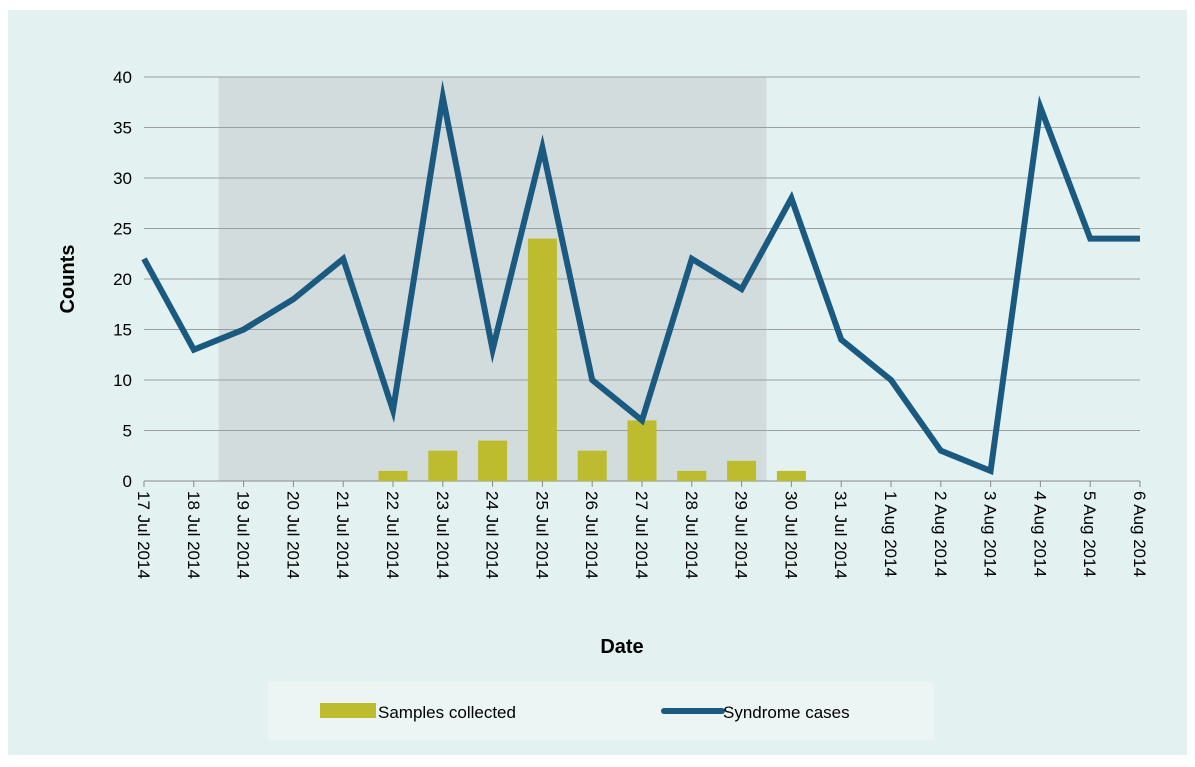 The image size is (1195, 767). I want to click on y-tick-label: 30, so click(122, 178).